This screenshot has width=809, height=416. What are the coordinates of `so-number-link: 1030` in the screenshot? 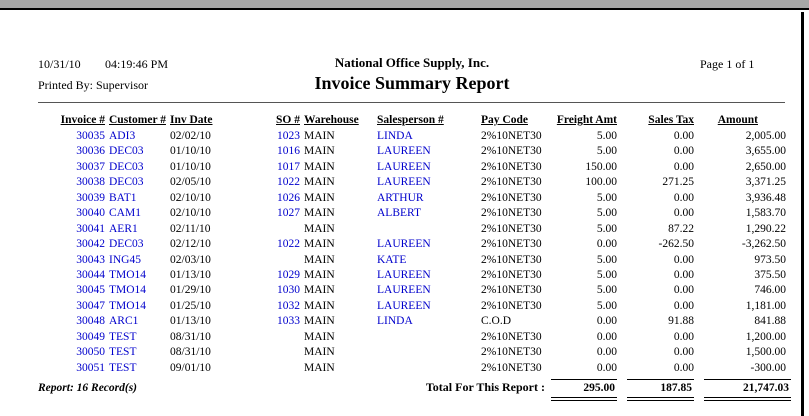 It's located at (288, 290).